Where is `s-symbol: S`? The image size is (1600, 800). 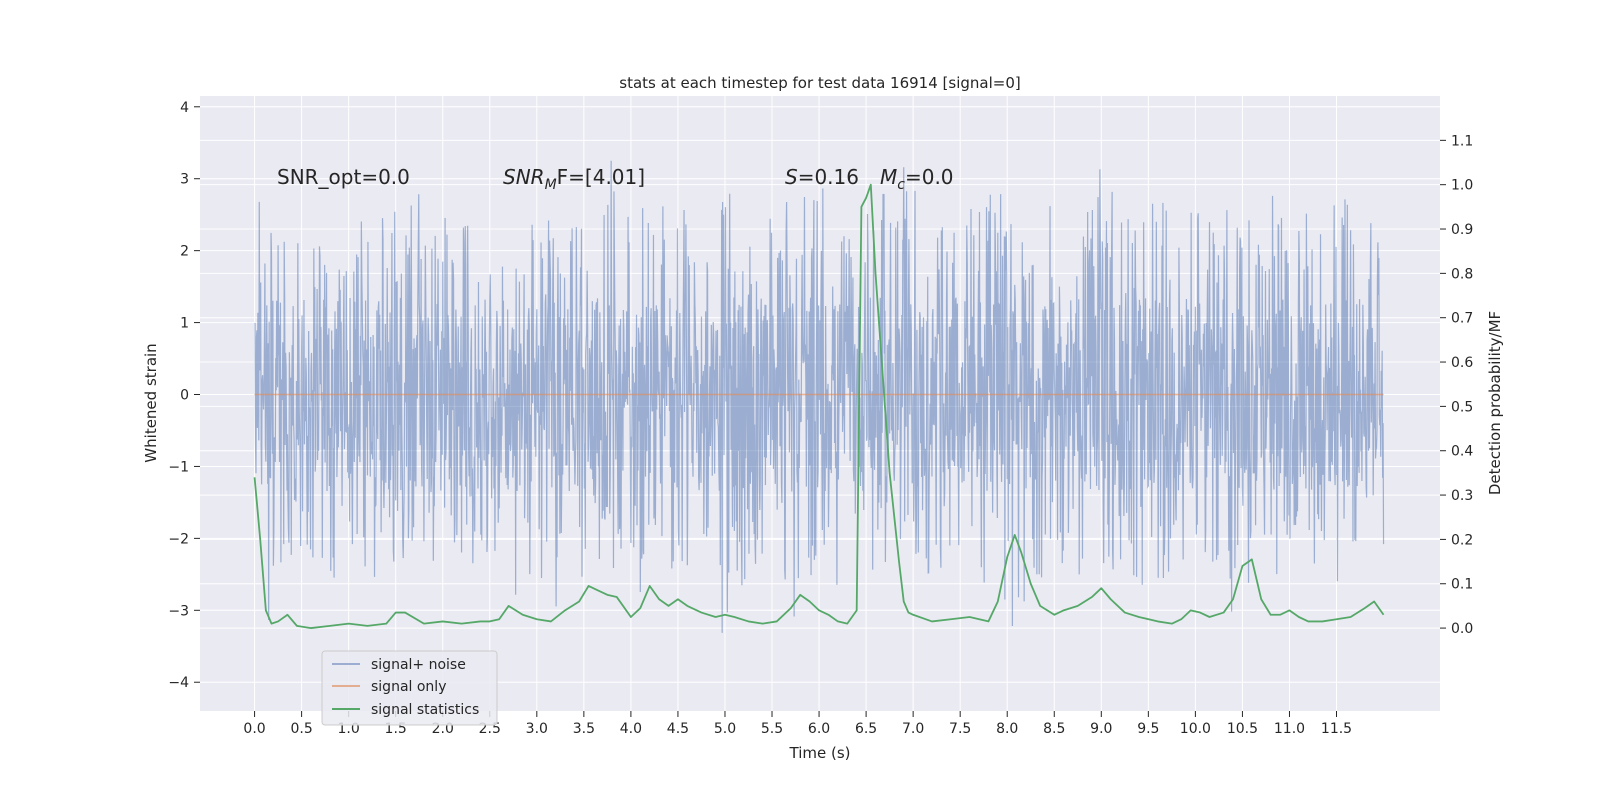 s-symbol: S is located at coordinates (791, 177).